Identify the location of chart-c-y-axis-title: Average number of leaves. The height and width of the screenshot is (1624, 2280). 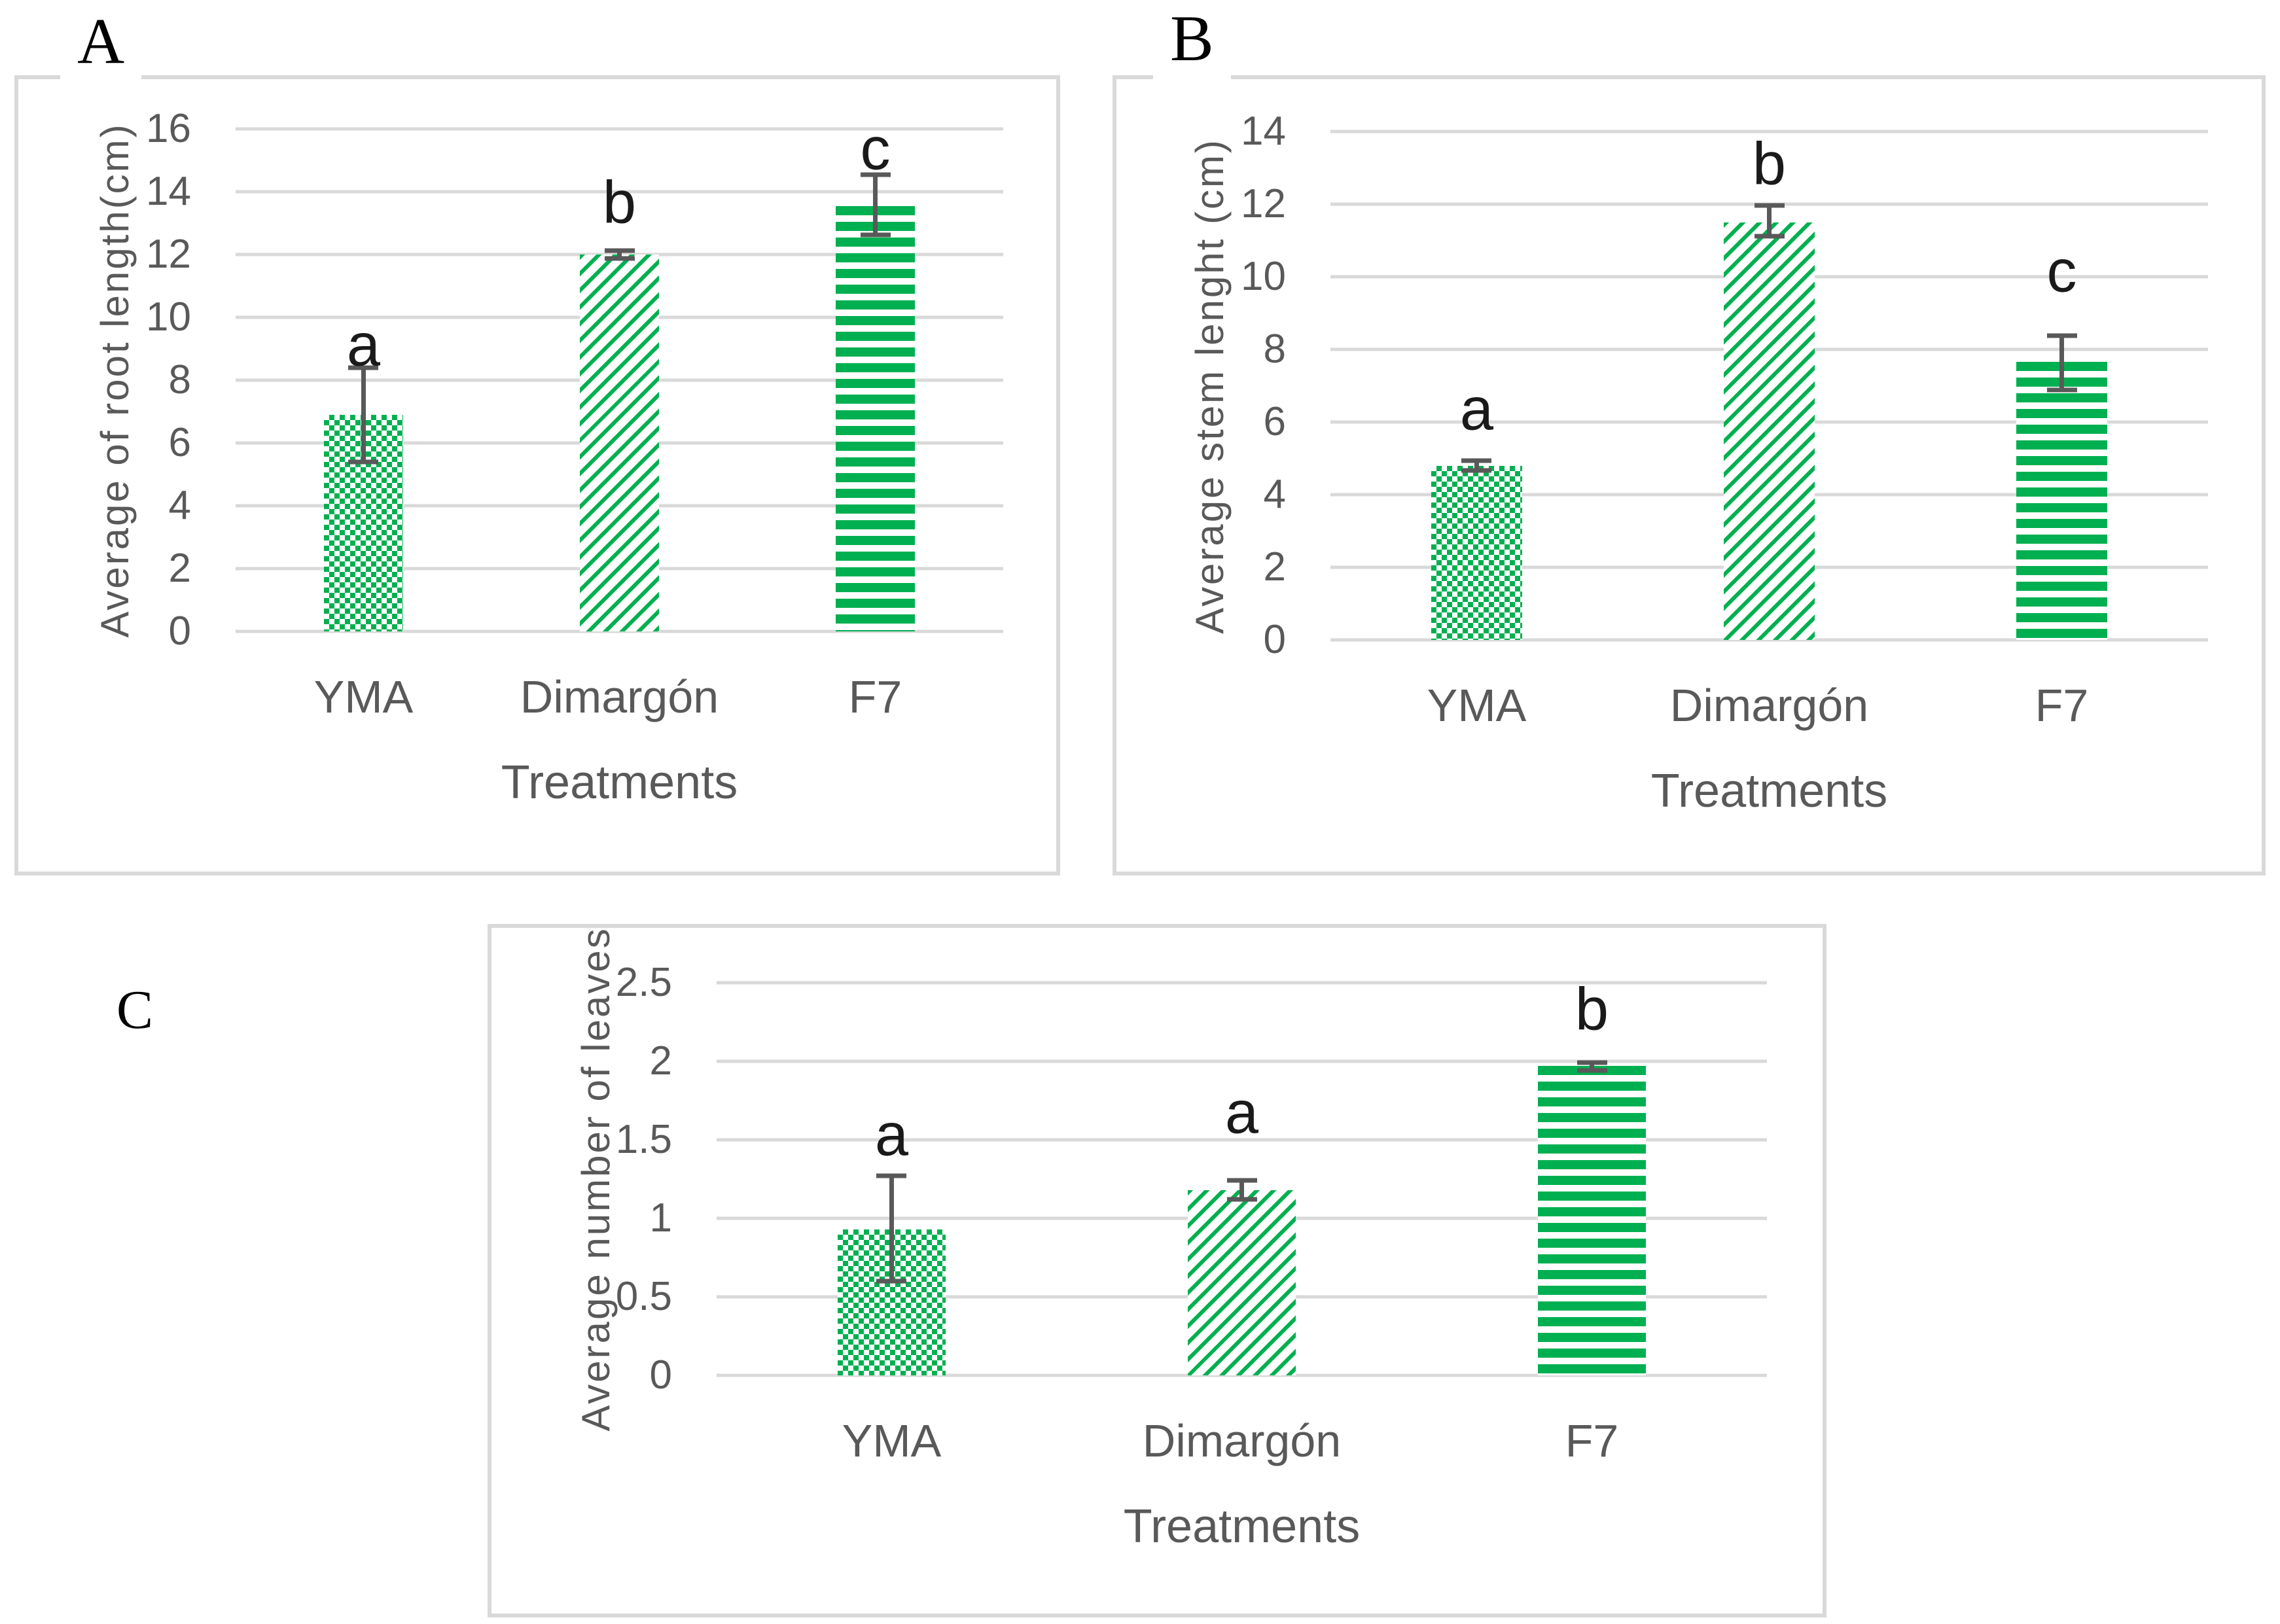
(596, 1179).